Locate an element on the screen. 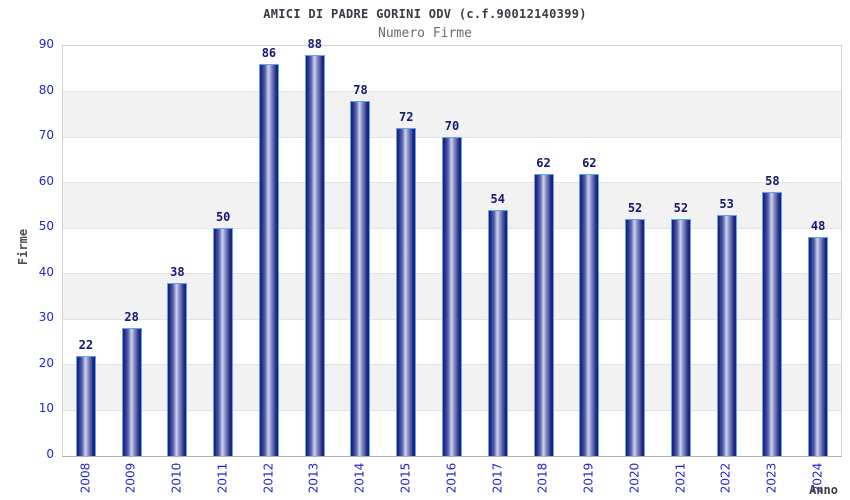 The width and height of the screenshot is (850, 500). y-tick-label: 50 is located at coordinates (46, 226).